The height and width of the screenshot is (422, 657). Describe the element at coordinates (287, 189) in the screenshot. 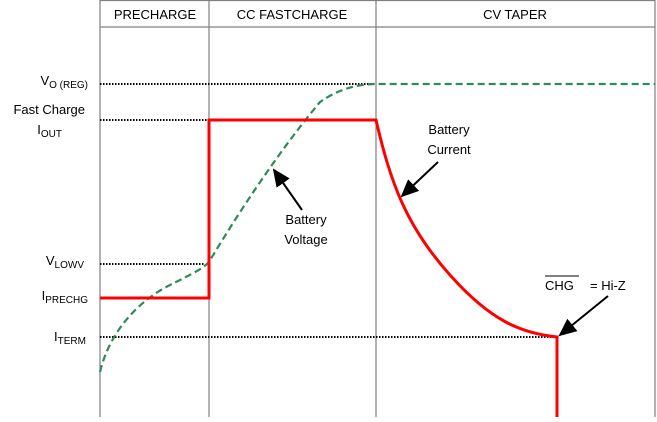

I see `battery-voltage-arrow` at that location.